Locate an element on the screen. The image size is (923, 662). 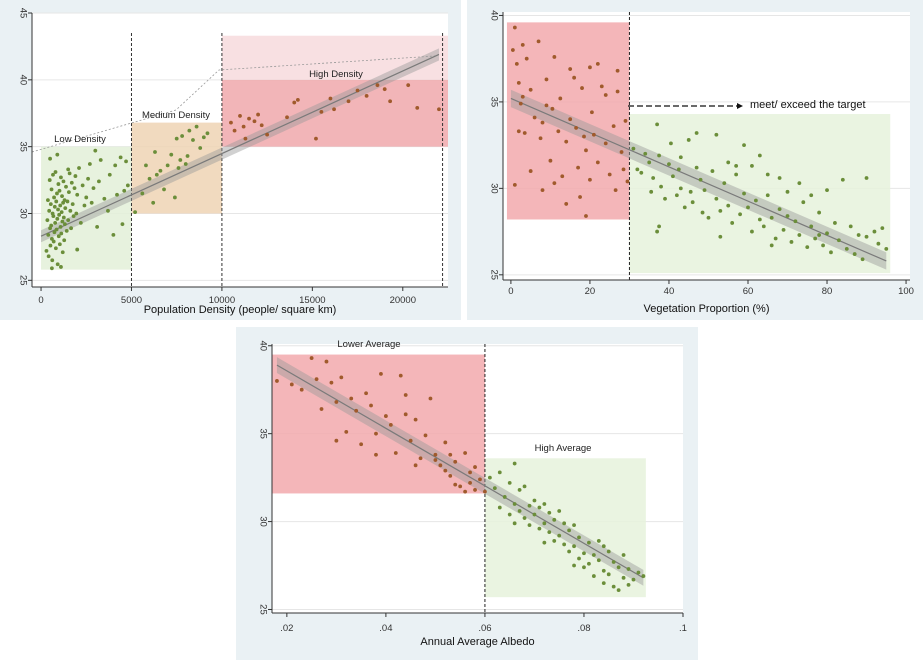
y-tick-label: 35 is located at coordinates (263, 433).